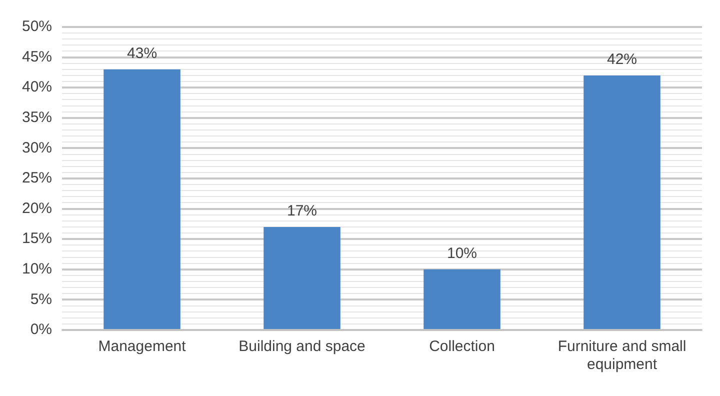 The height and width of the screenshot is (396, 720). I want to click on x-tick-label: Management, so click(142, 347).